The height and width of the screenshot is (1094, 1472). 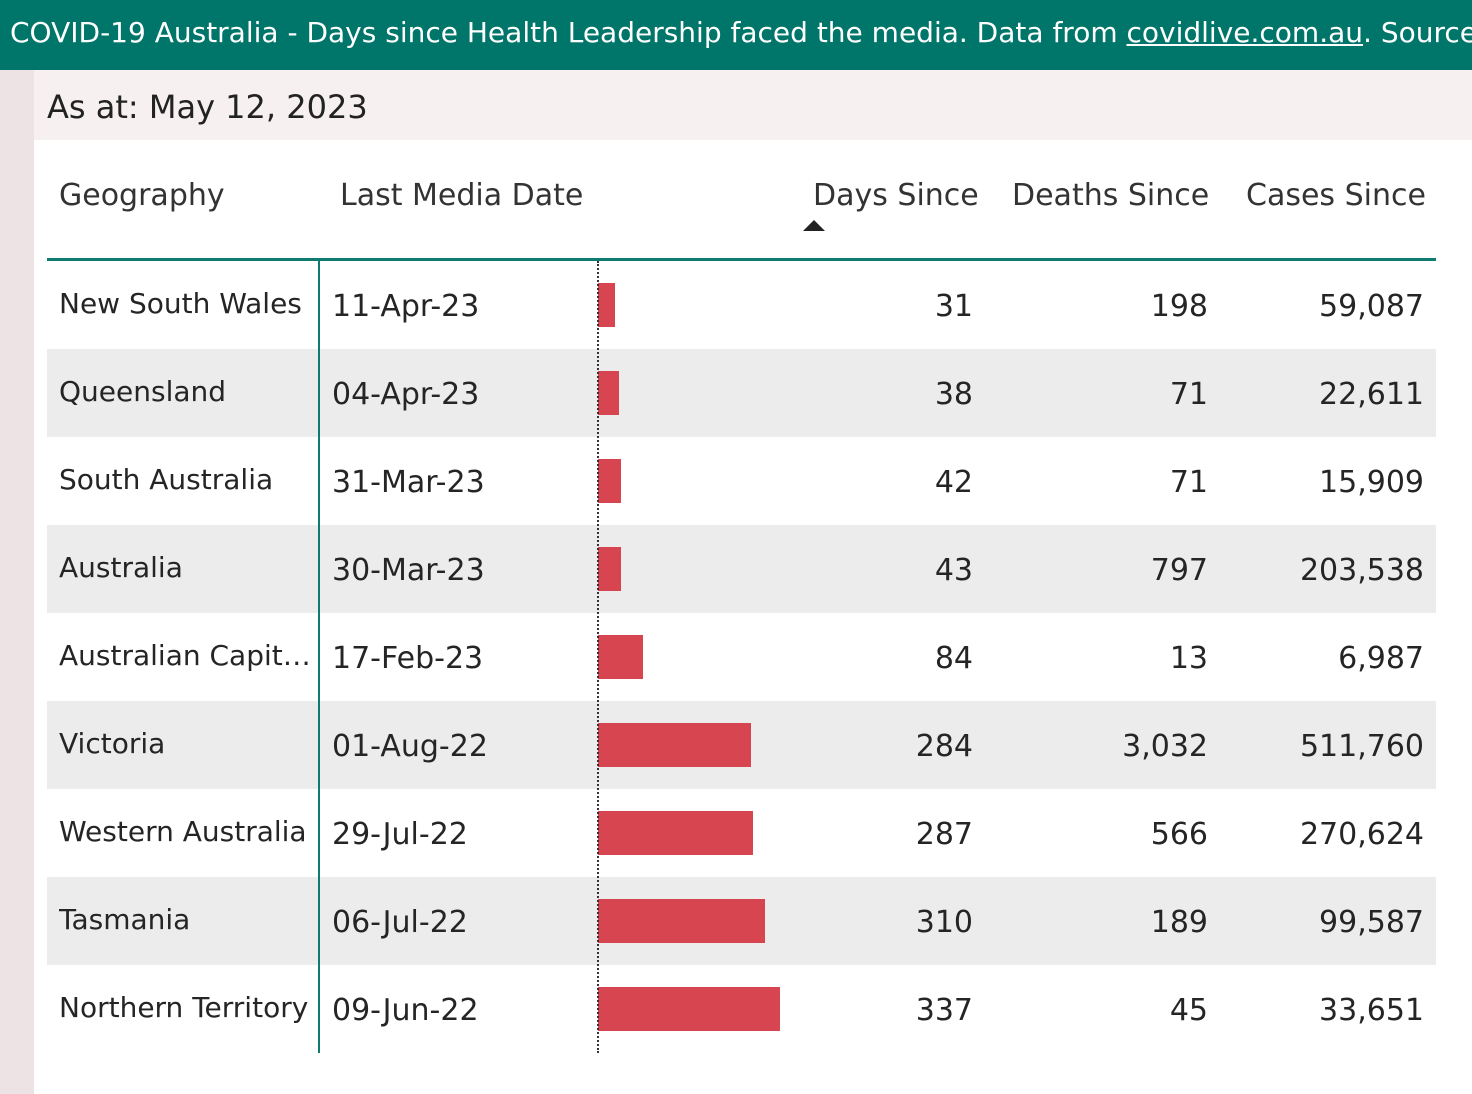 I want to click on table-row: Tasmania 06-Jul-22 310 189 99,587, so click(x=741, y=921).